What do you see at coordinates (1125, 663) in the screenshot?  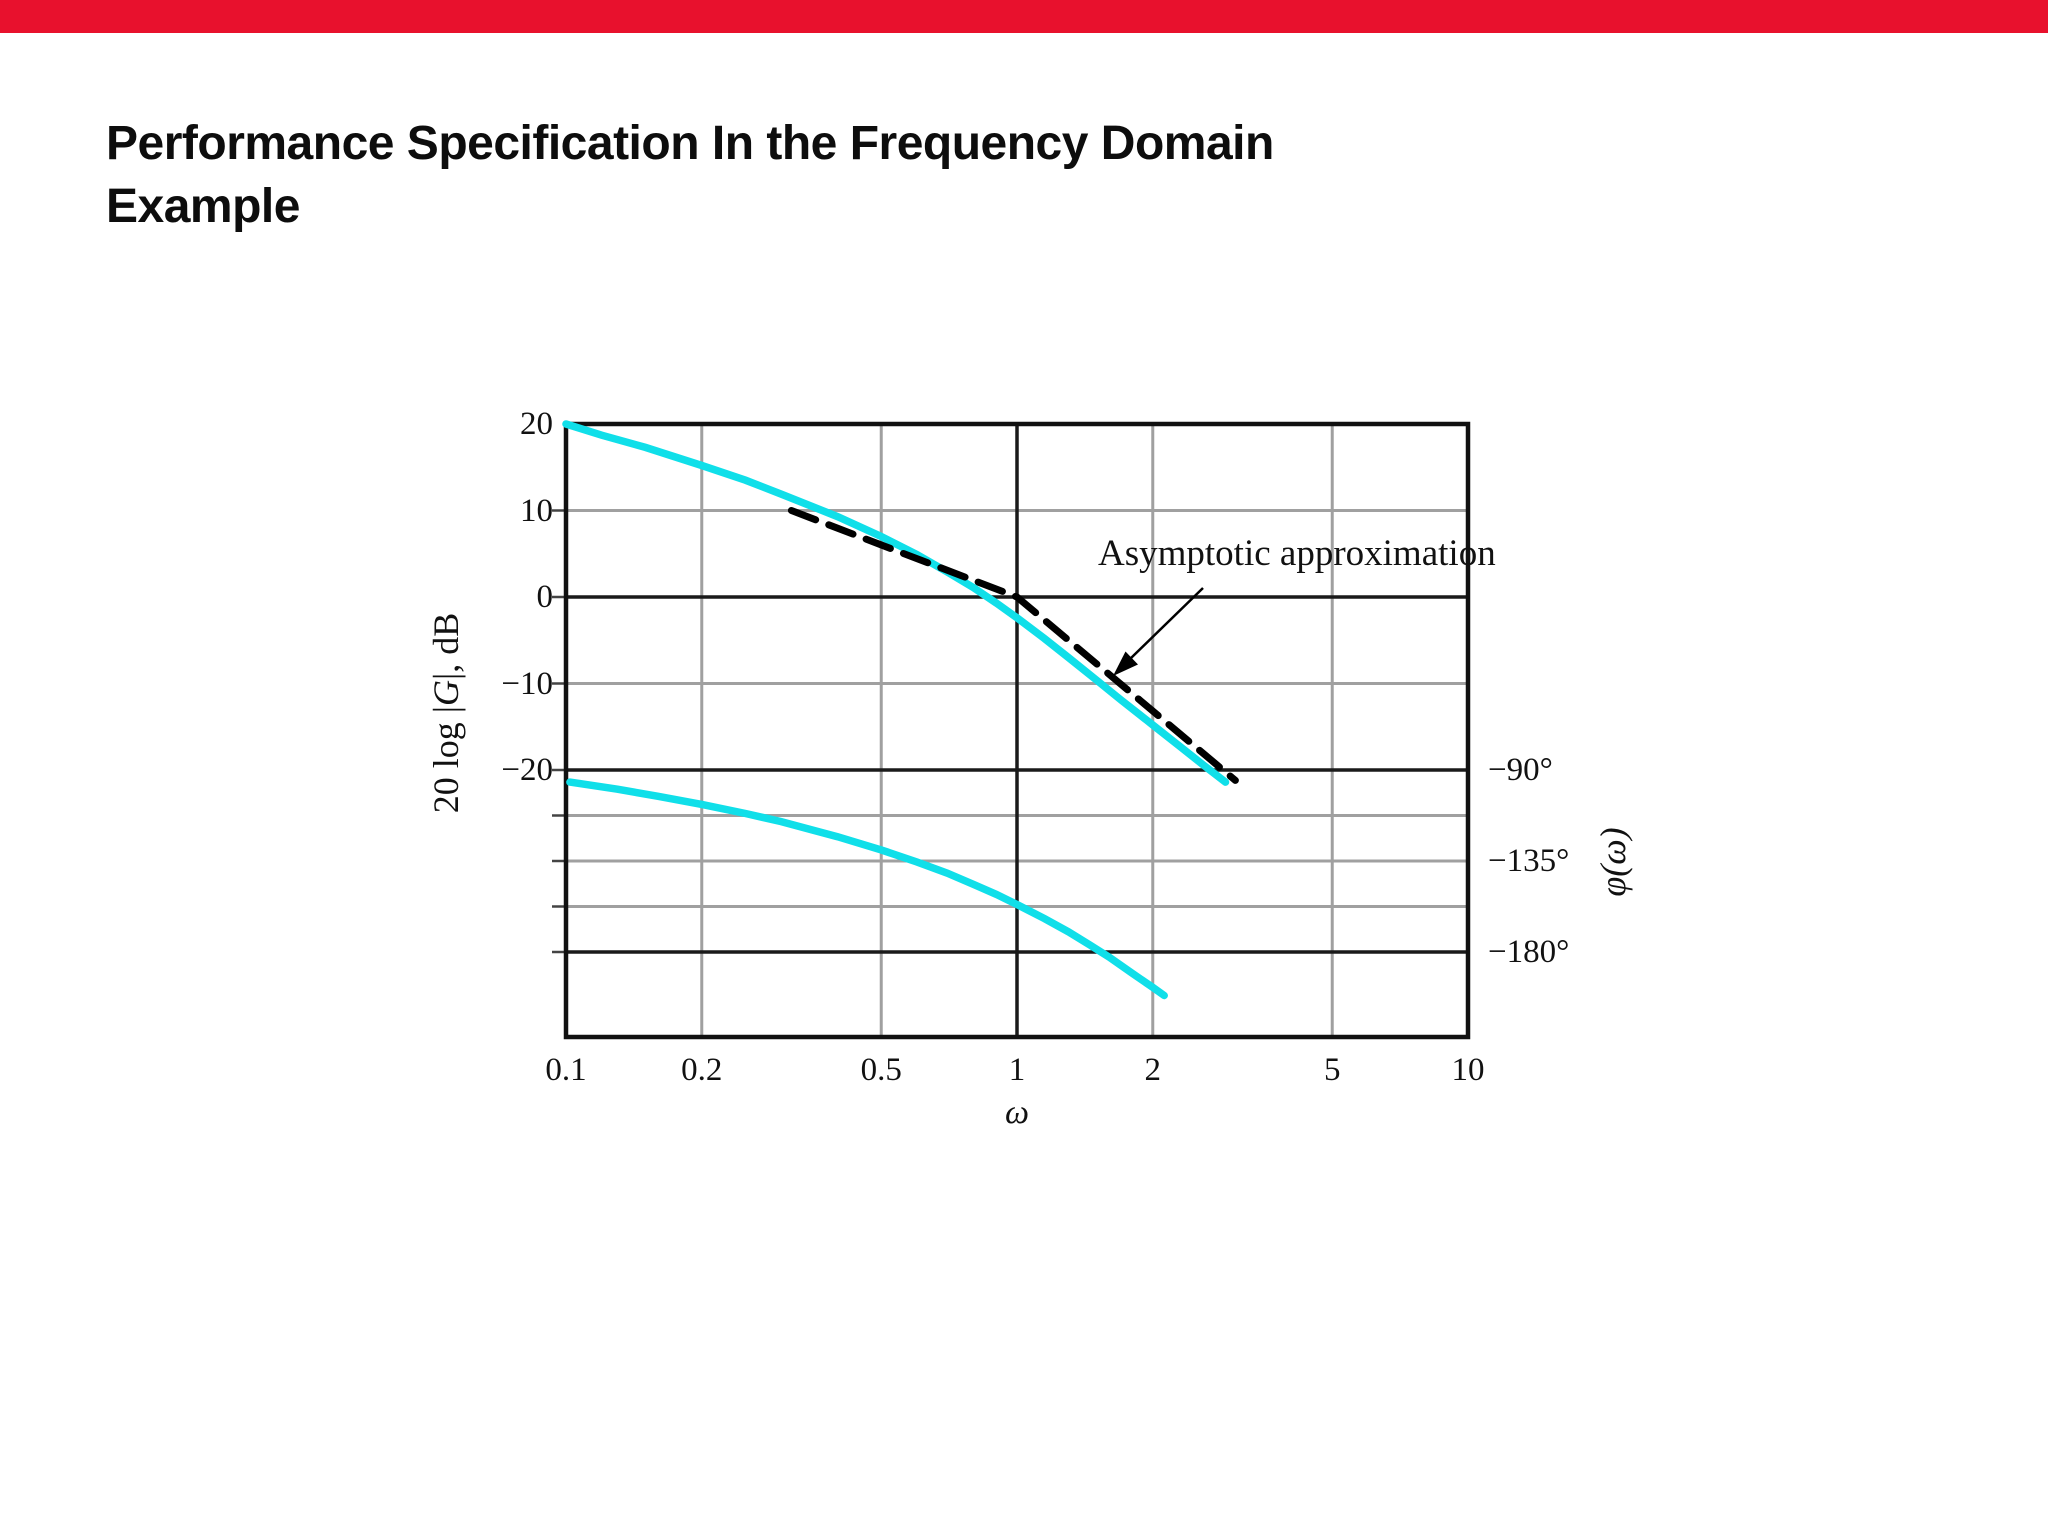 I see `annotation-arrowhead` at bounding box center [1125, 663].